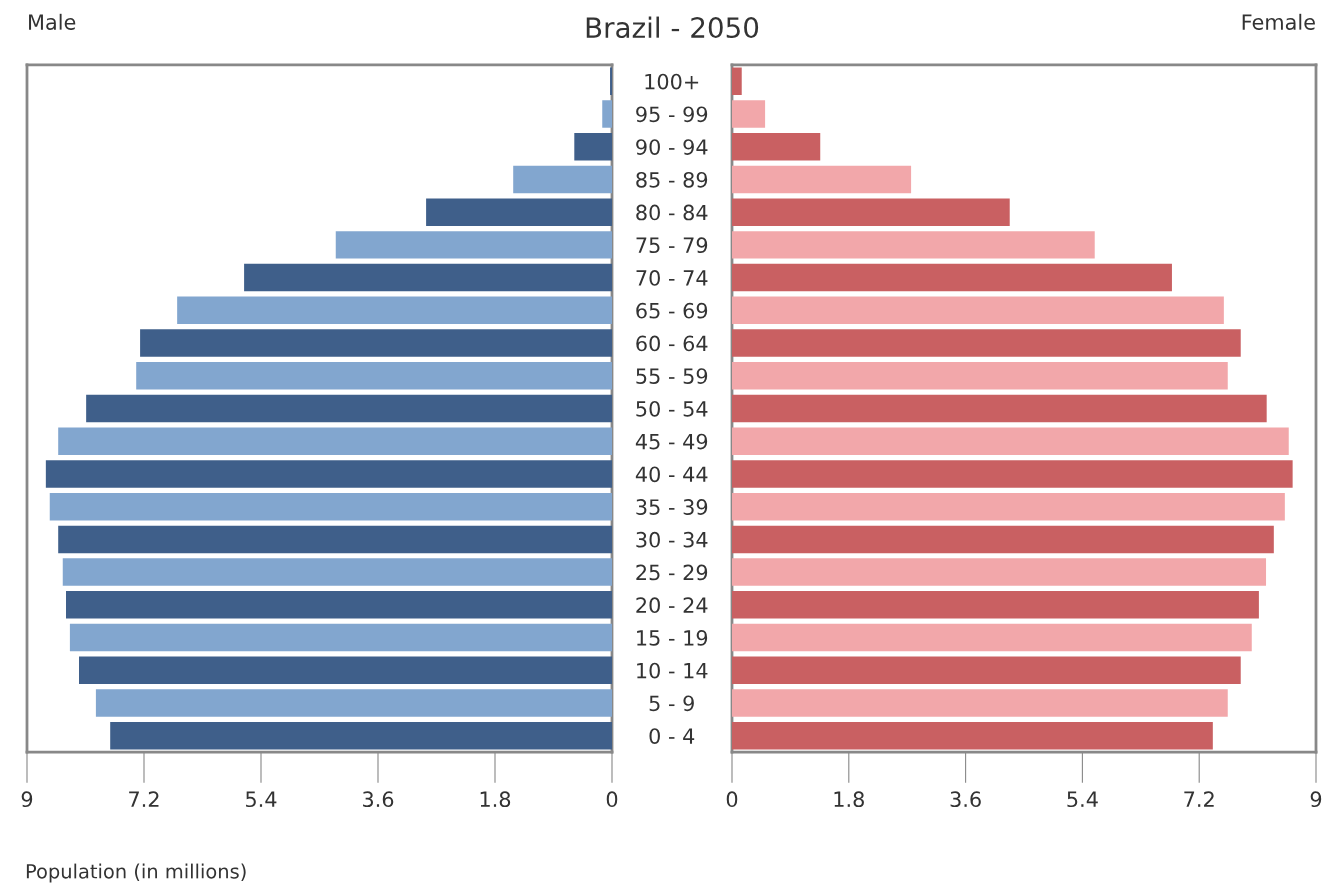  Describe the element at coordinates (672, 670) in the screenshot. I see `y-tick-label: 10 - 14` at that location.